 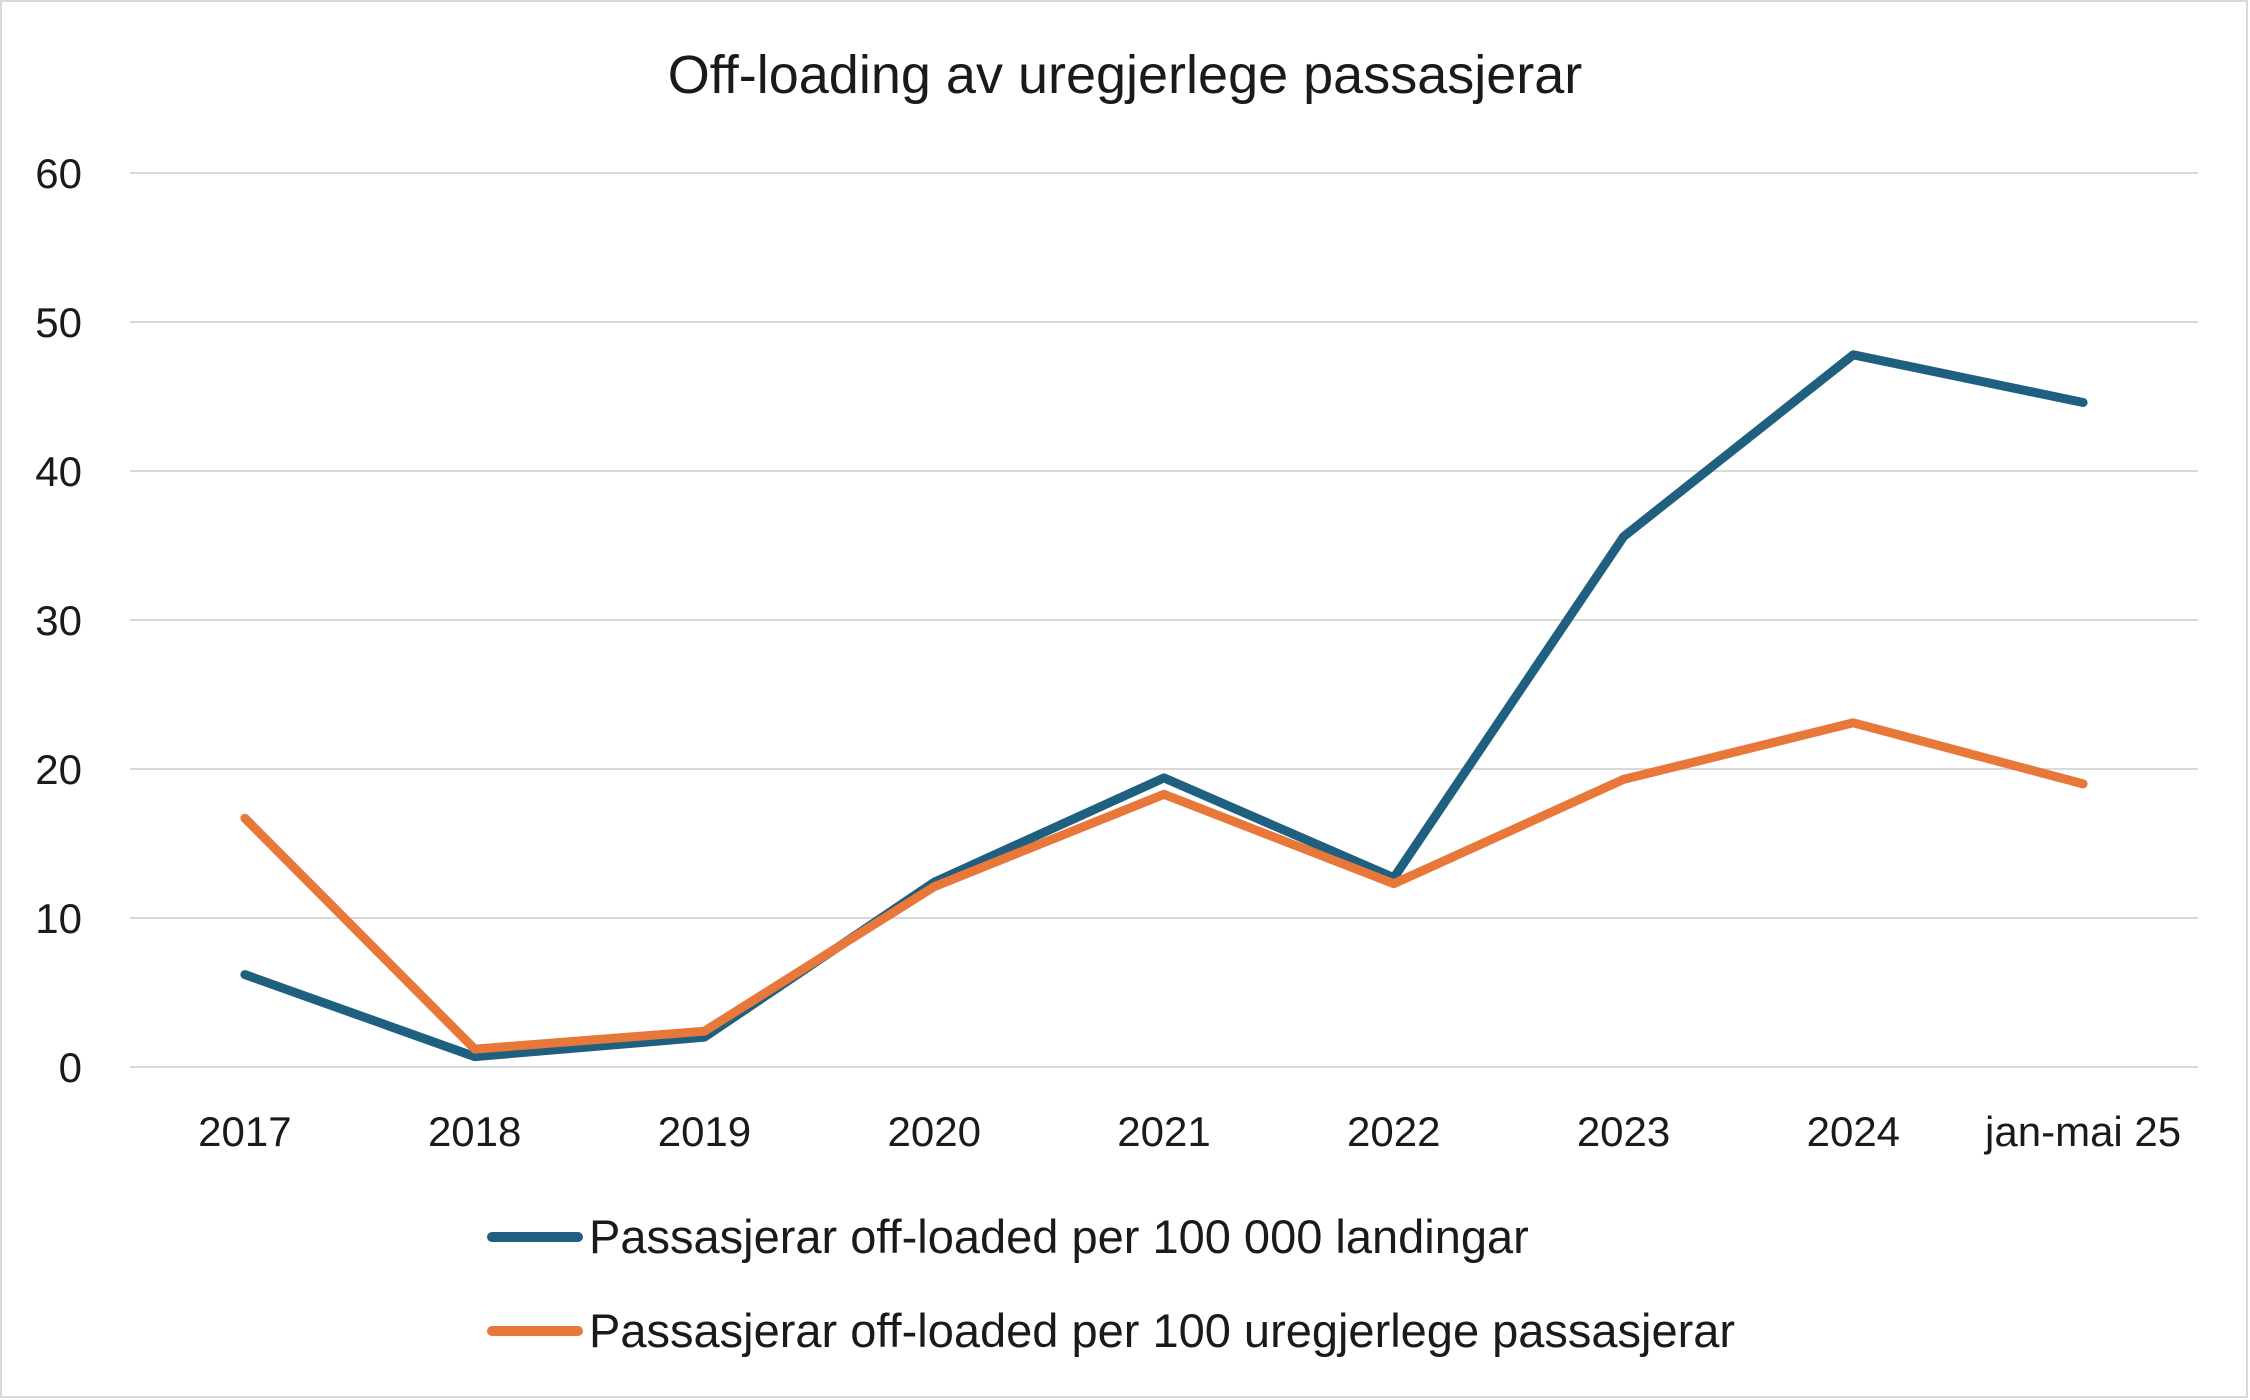 What do you see at coordinates (58, 173) in the screenshot?
I see `y-tick-label: 60` at bounding box center [58, 173].